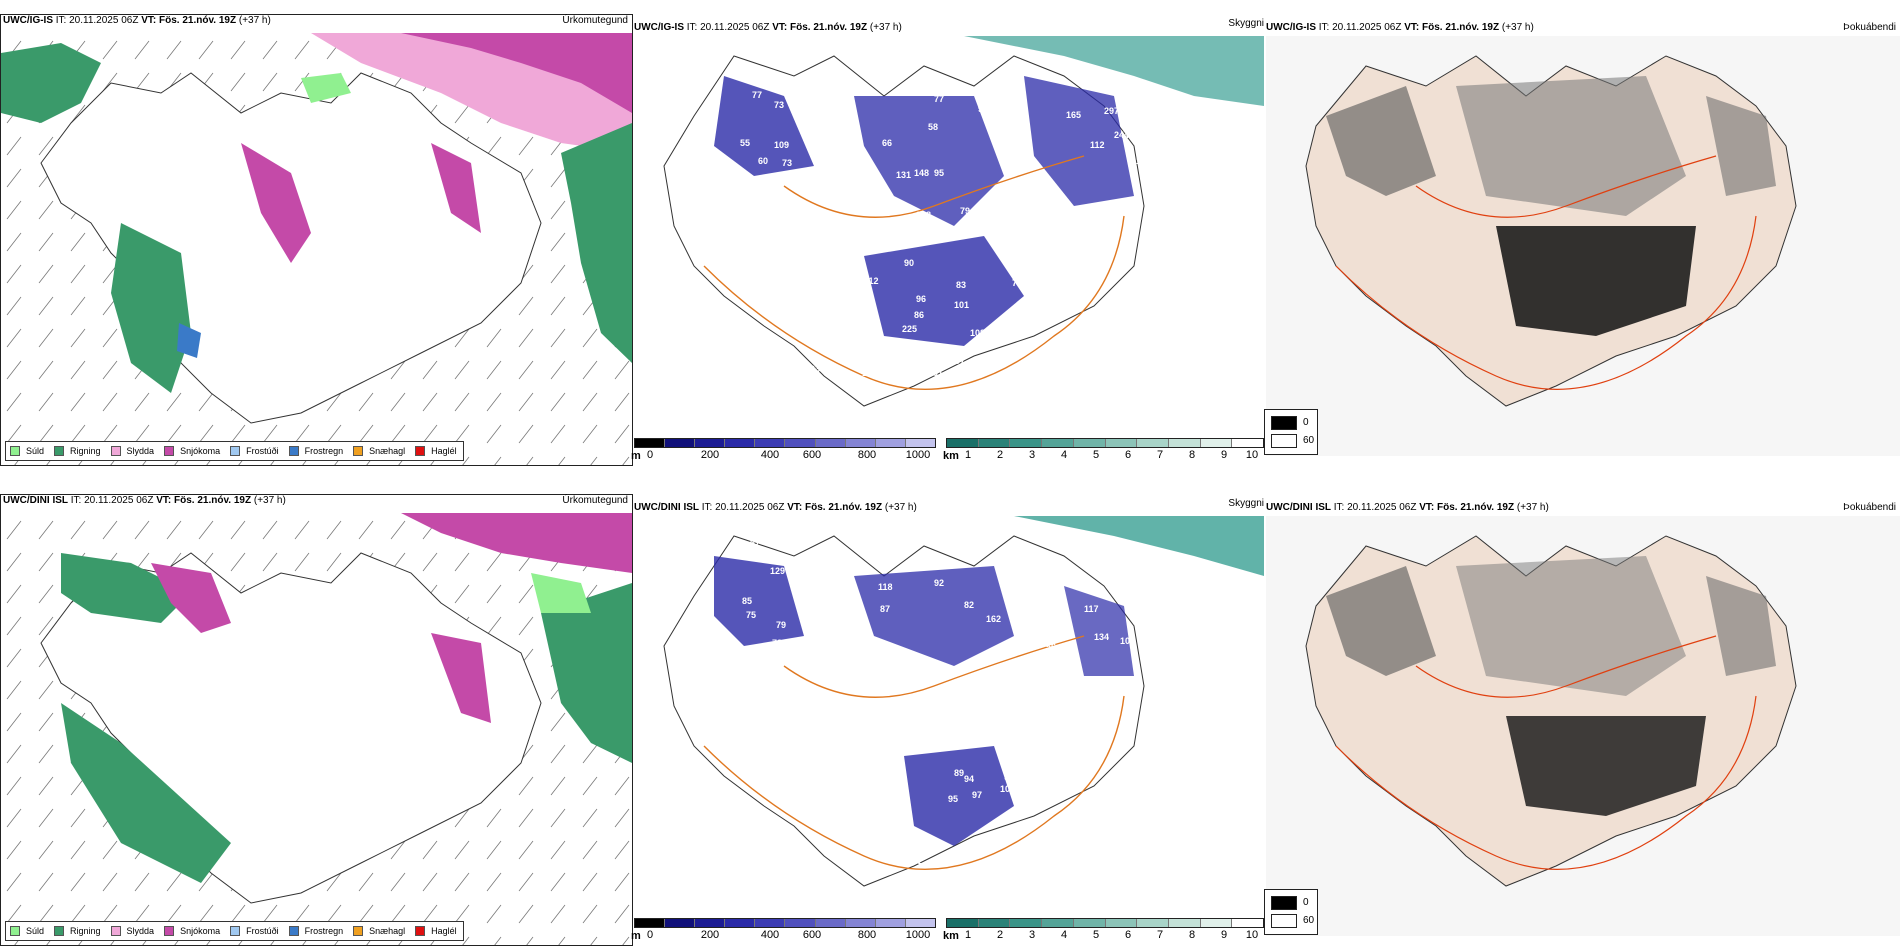 This screenshot has height=950, width=1900. What do you see at coordinates (1869, 27) in the screenshot?
I see `fog-title-top: Þokuábendi` at bounding box center [1869, 27].